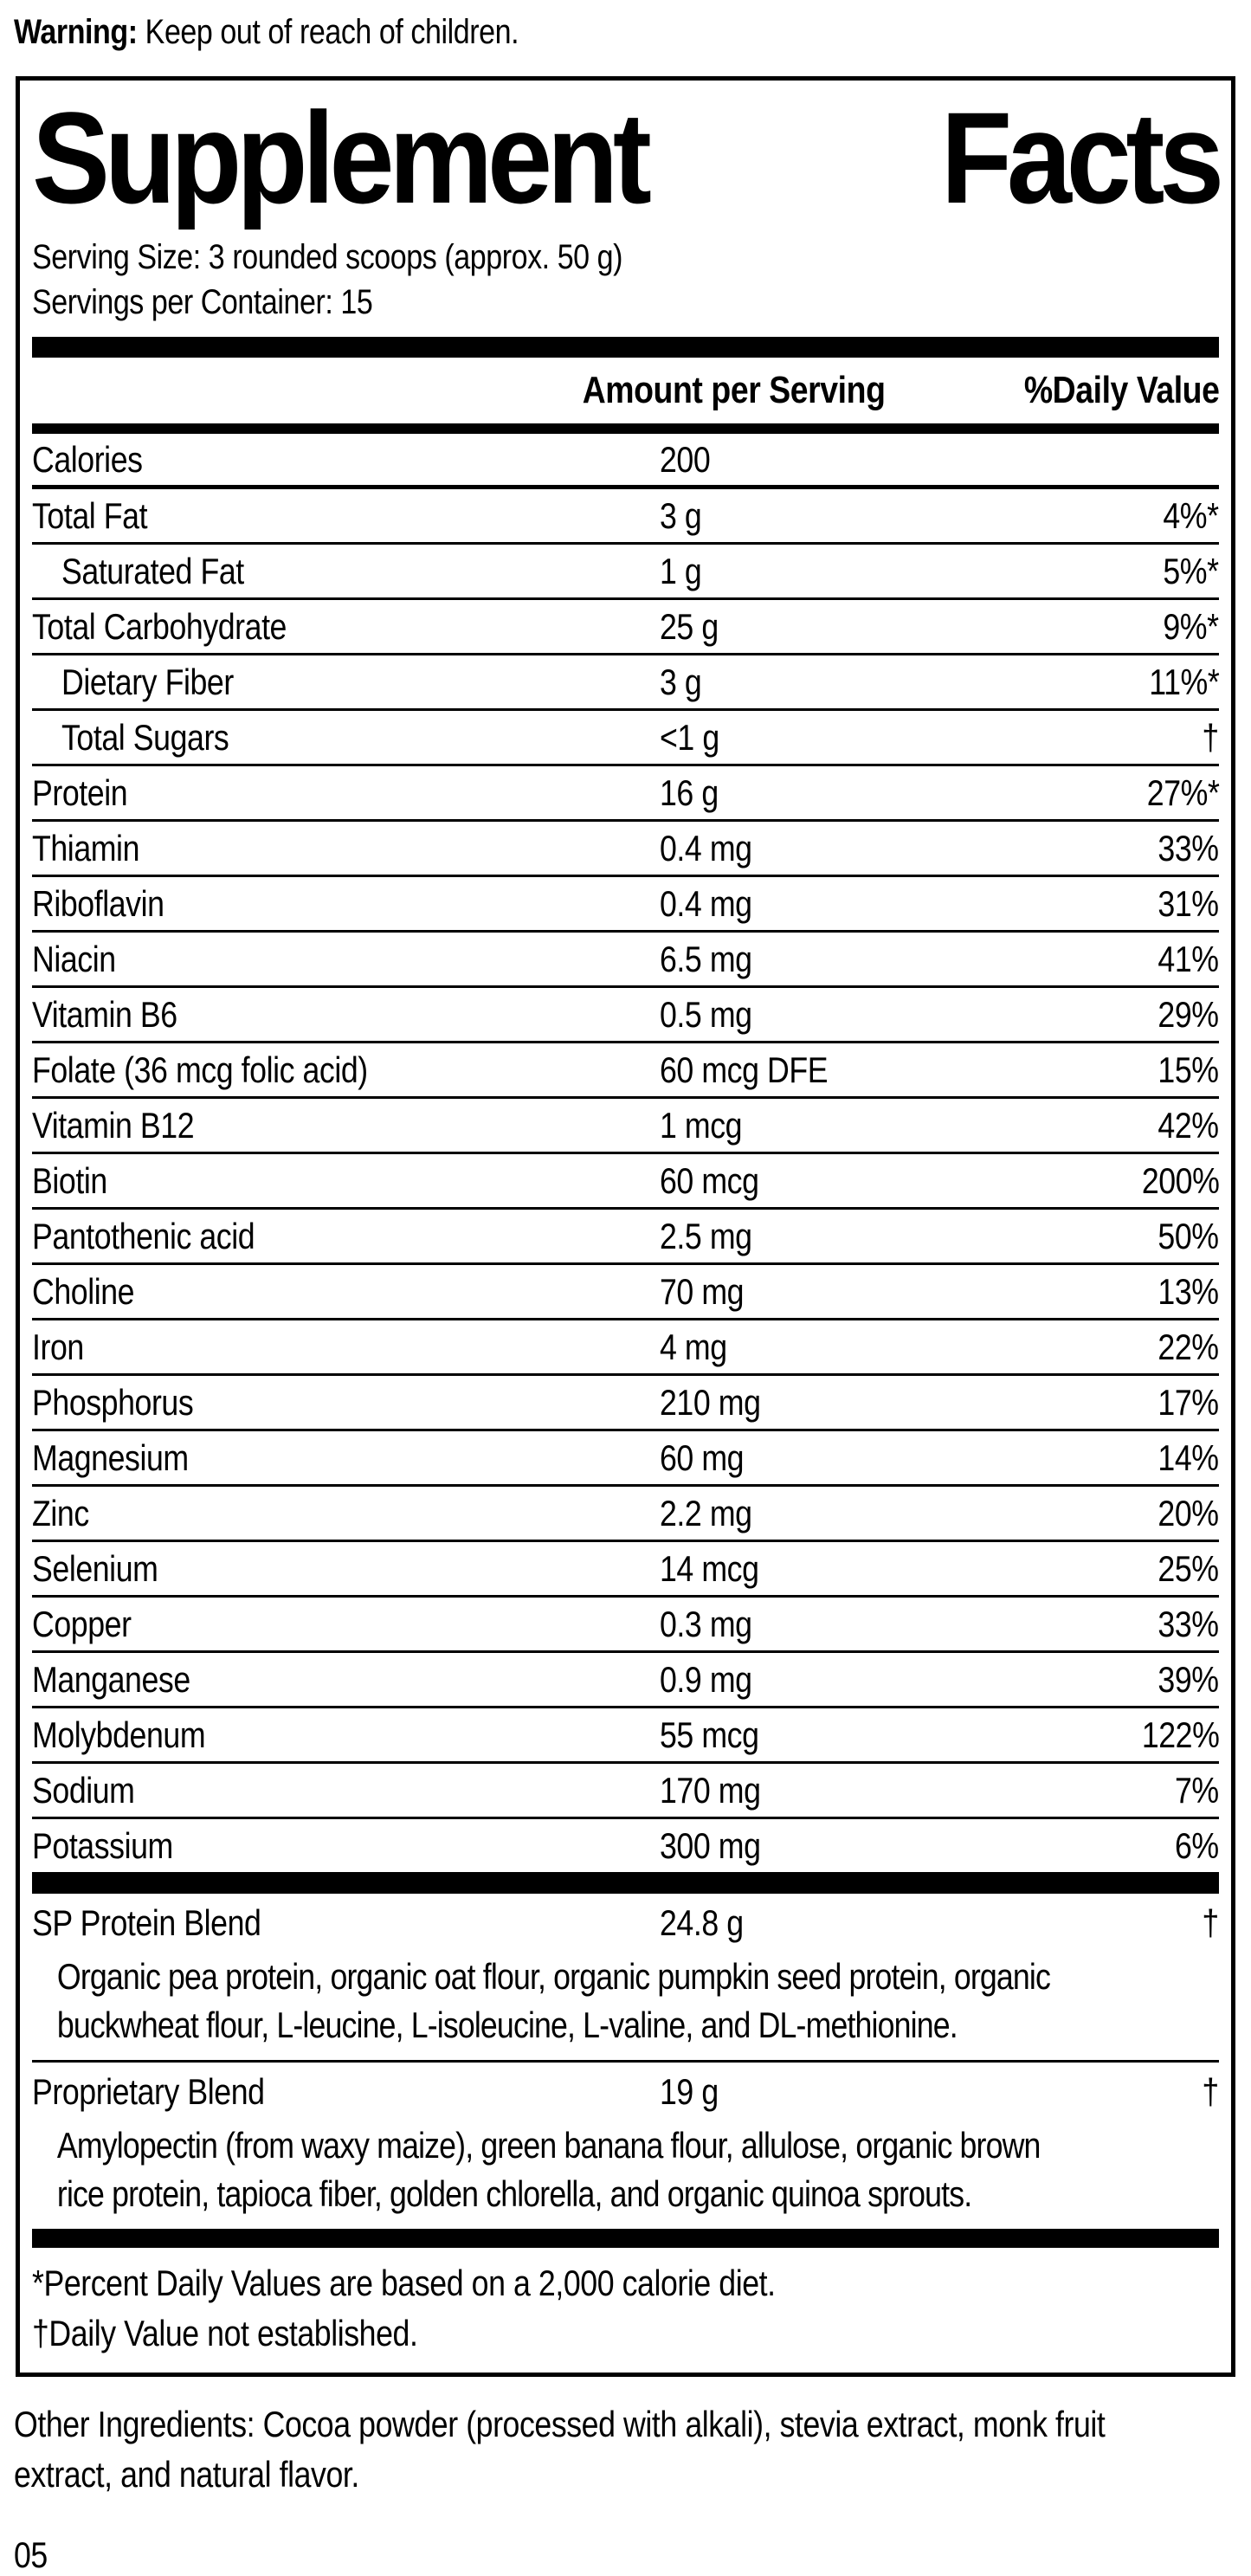 The width and height of the screenshot is (1251, 2576). I want to click on nutrient-dv: 25%, so click(1189, 1568).